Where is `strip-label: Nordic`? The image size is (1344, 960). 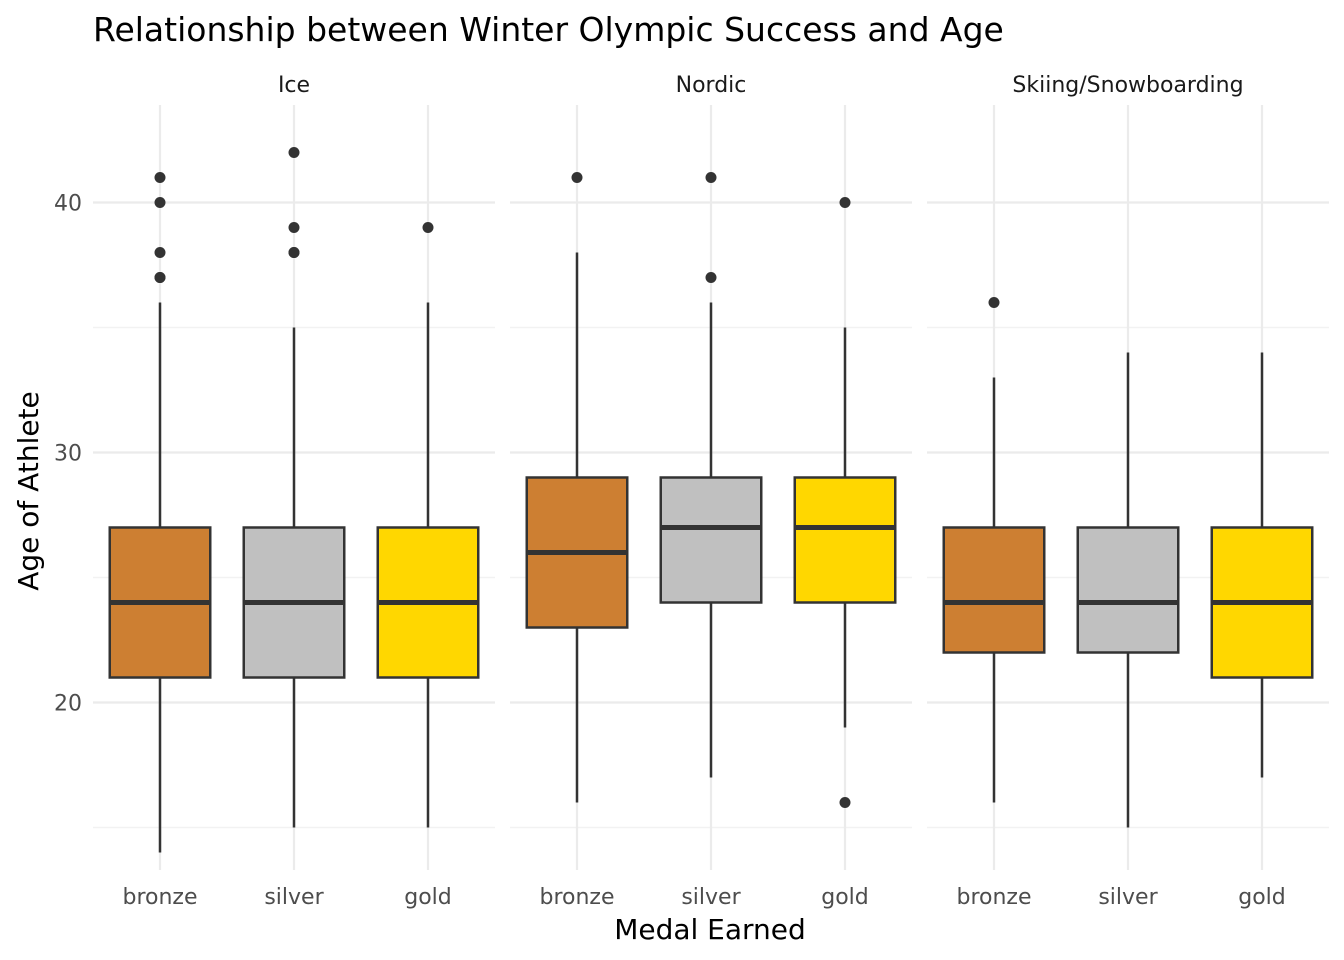
strip-label: Nordic is located at coordinates (711, 85).